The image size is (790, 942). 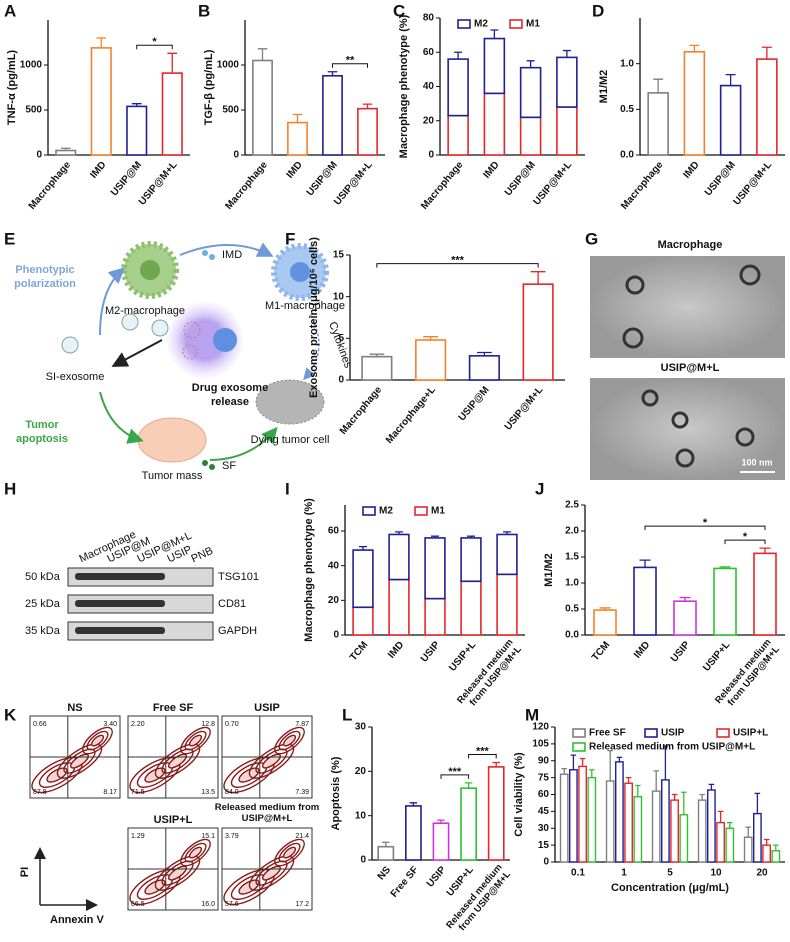 I want to click on panel-label: F, so click(x=290, y=238).